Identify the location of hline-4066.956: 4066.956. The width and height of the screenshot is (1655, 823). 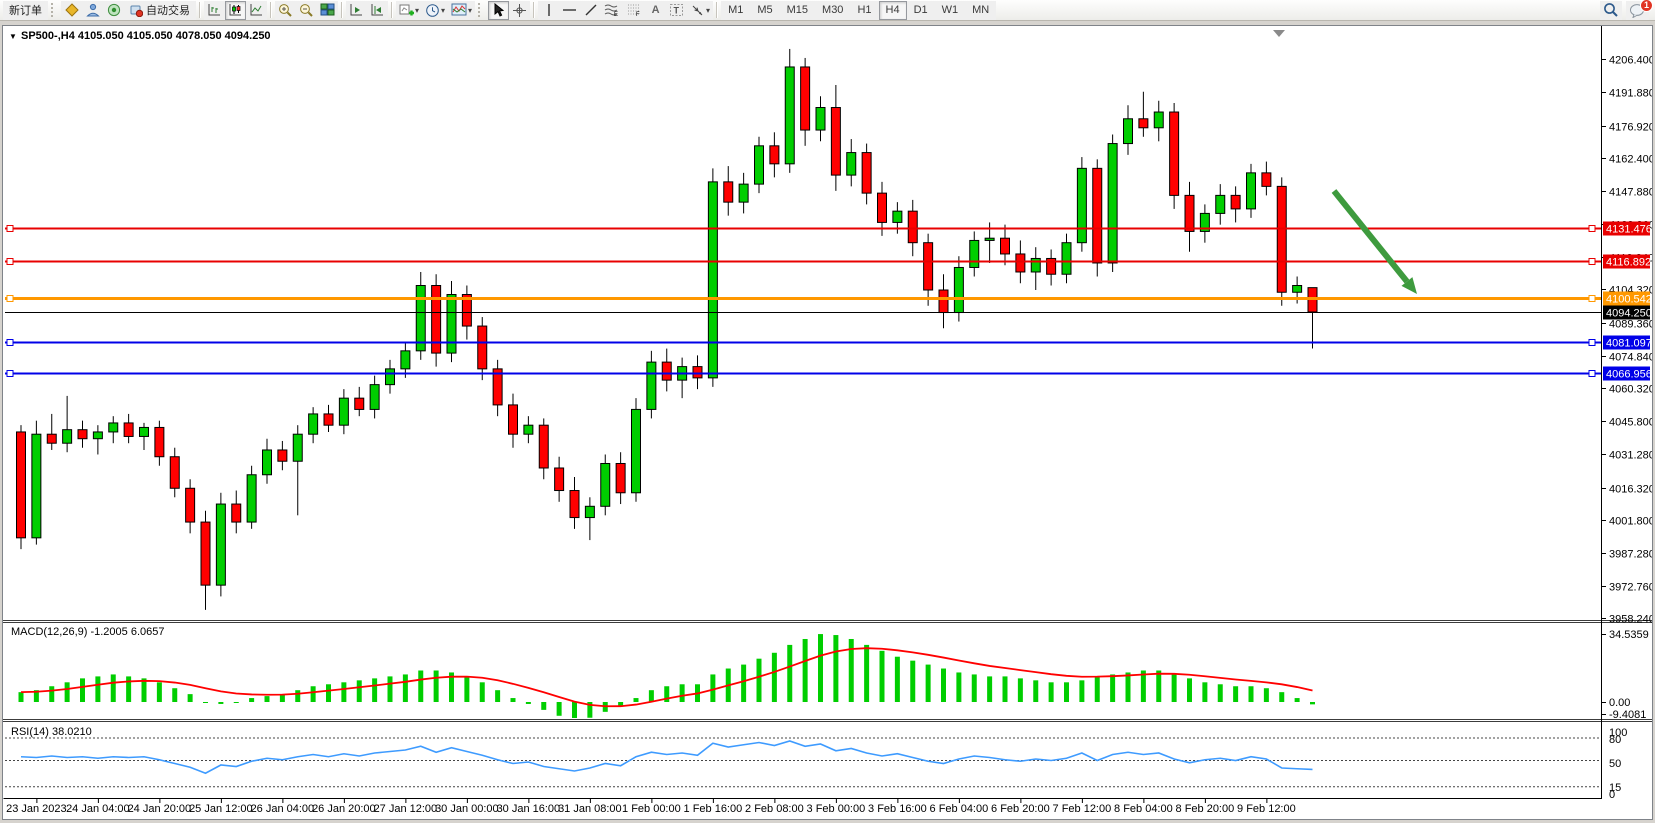
(828, 373).